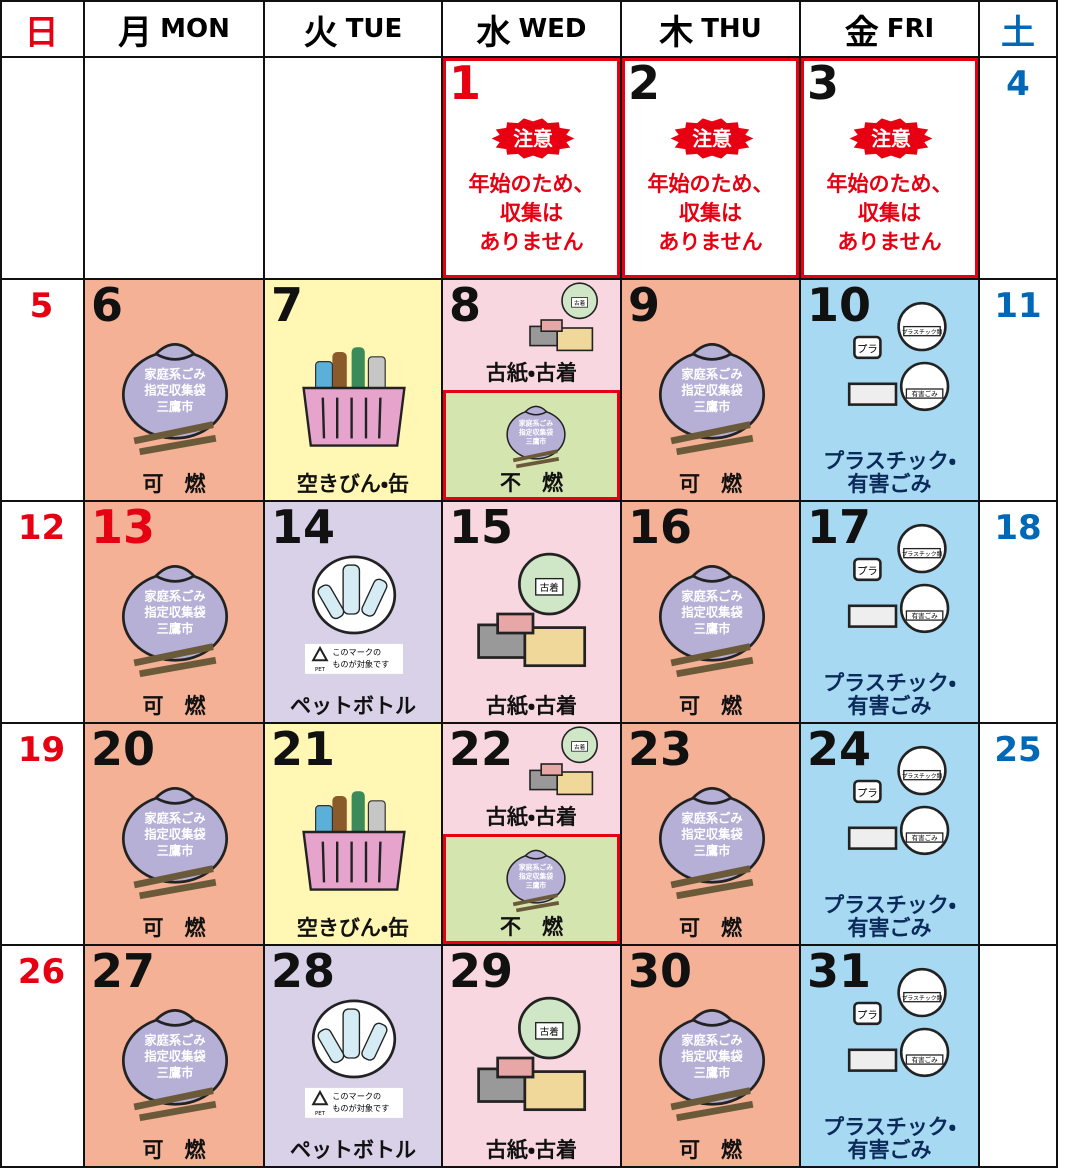 The height and width of the screenshot is (1168, 1067). I want to click on pet-icon: PET このマークの ものが対象です, so click(354, 1058).